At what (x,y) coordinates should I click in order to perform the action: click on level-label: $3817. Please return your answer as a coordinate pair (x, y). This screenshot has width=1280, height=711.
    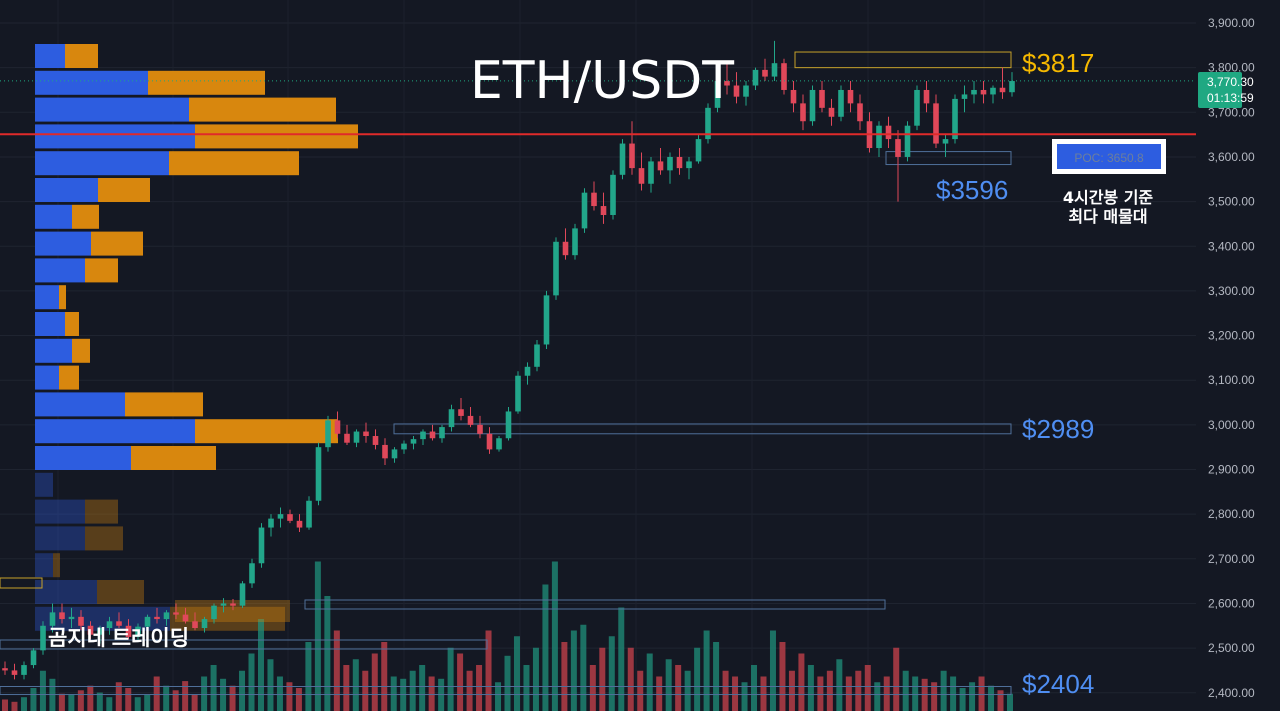
    Looking at the image, I should click on (1058, 63).